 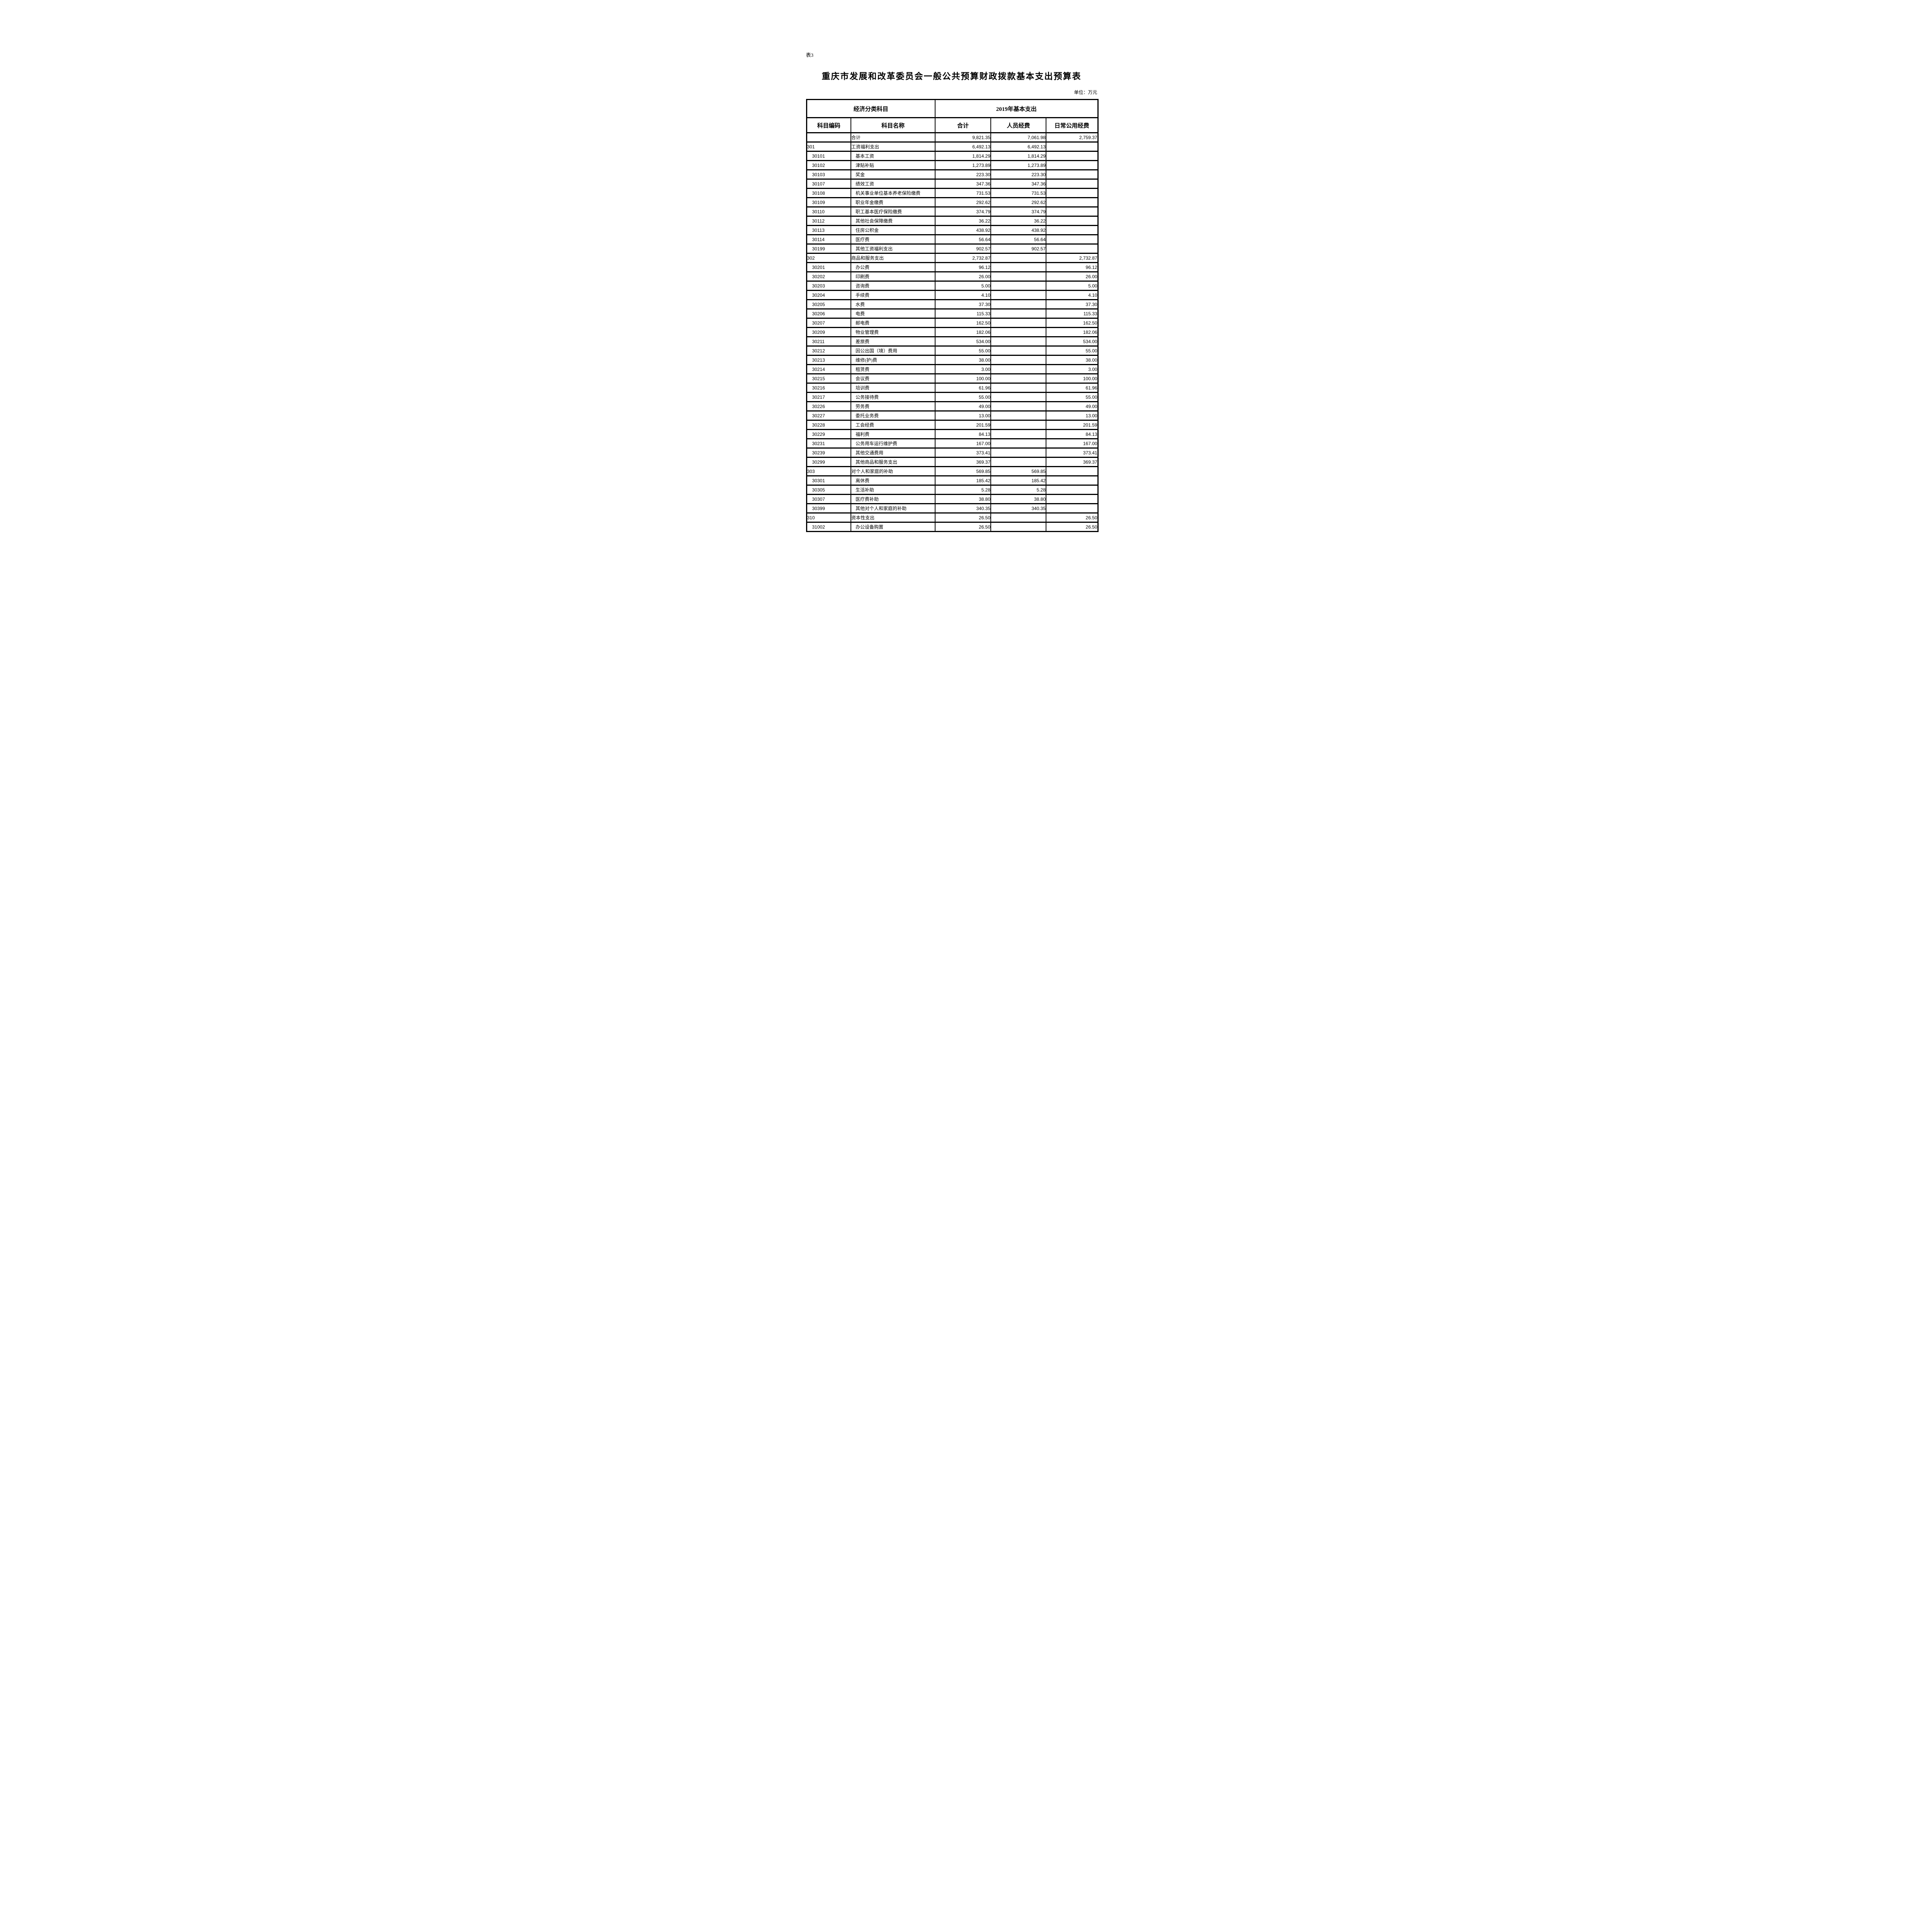 What do you see at coordinates (829, 258) in the screenshot?
I see `code-cell: 302` at bounding box center [829, 258].